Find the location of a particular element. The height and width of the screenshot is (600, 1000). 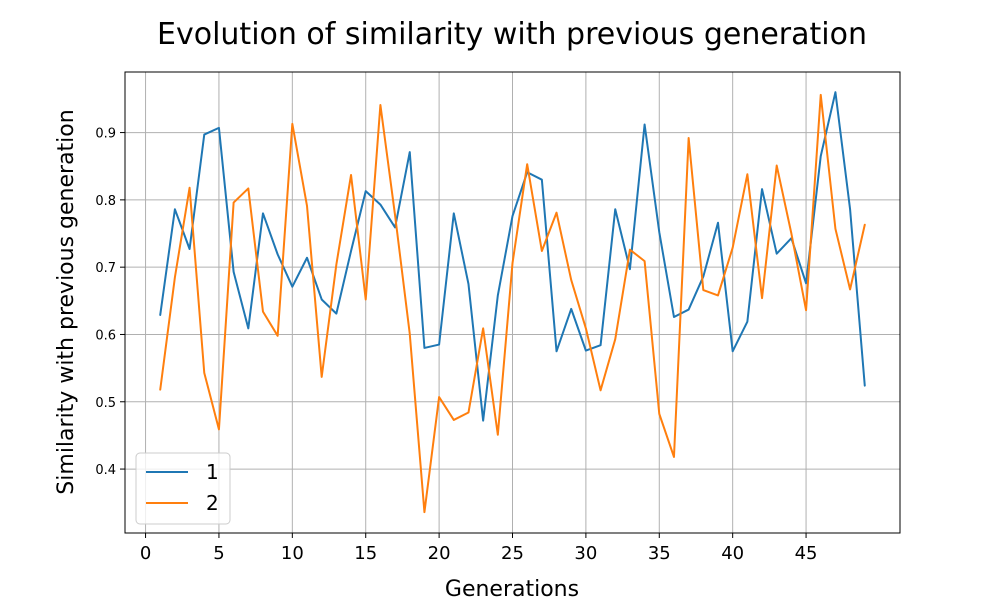

x-tick-label: 30 is located at coordinates (585, 553).